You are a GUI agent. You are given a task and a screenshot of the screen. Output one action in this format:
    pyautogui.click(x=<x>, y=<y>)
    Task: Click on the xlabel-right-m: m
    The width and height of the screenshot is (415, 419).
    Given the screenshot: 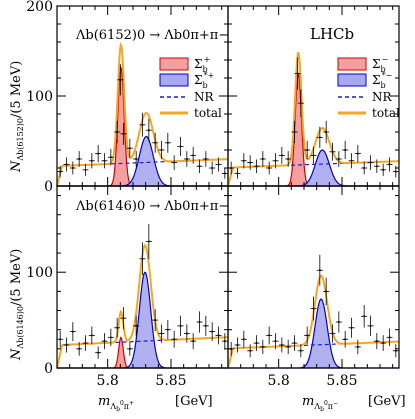 What is the action you would take?
    pyautogui.click(x=308, y=401)
    